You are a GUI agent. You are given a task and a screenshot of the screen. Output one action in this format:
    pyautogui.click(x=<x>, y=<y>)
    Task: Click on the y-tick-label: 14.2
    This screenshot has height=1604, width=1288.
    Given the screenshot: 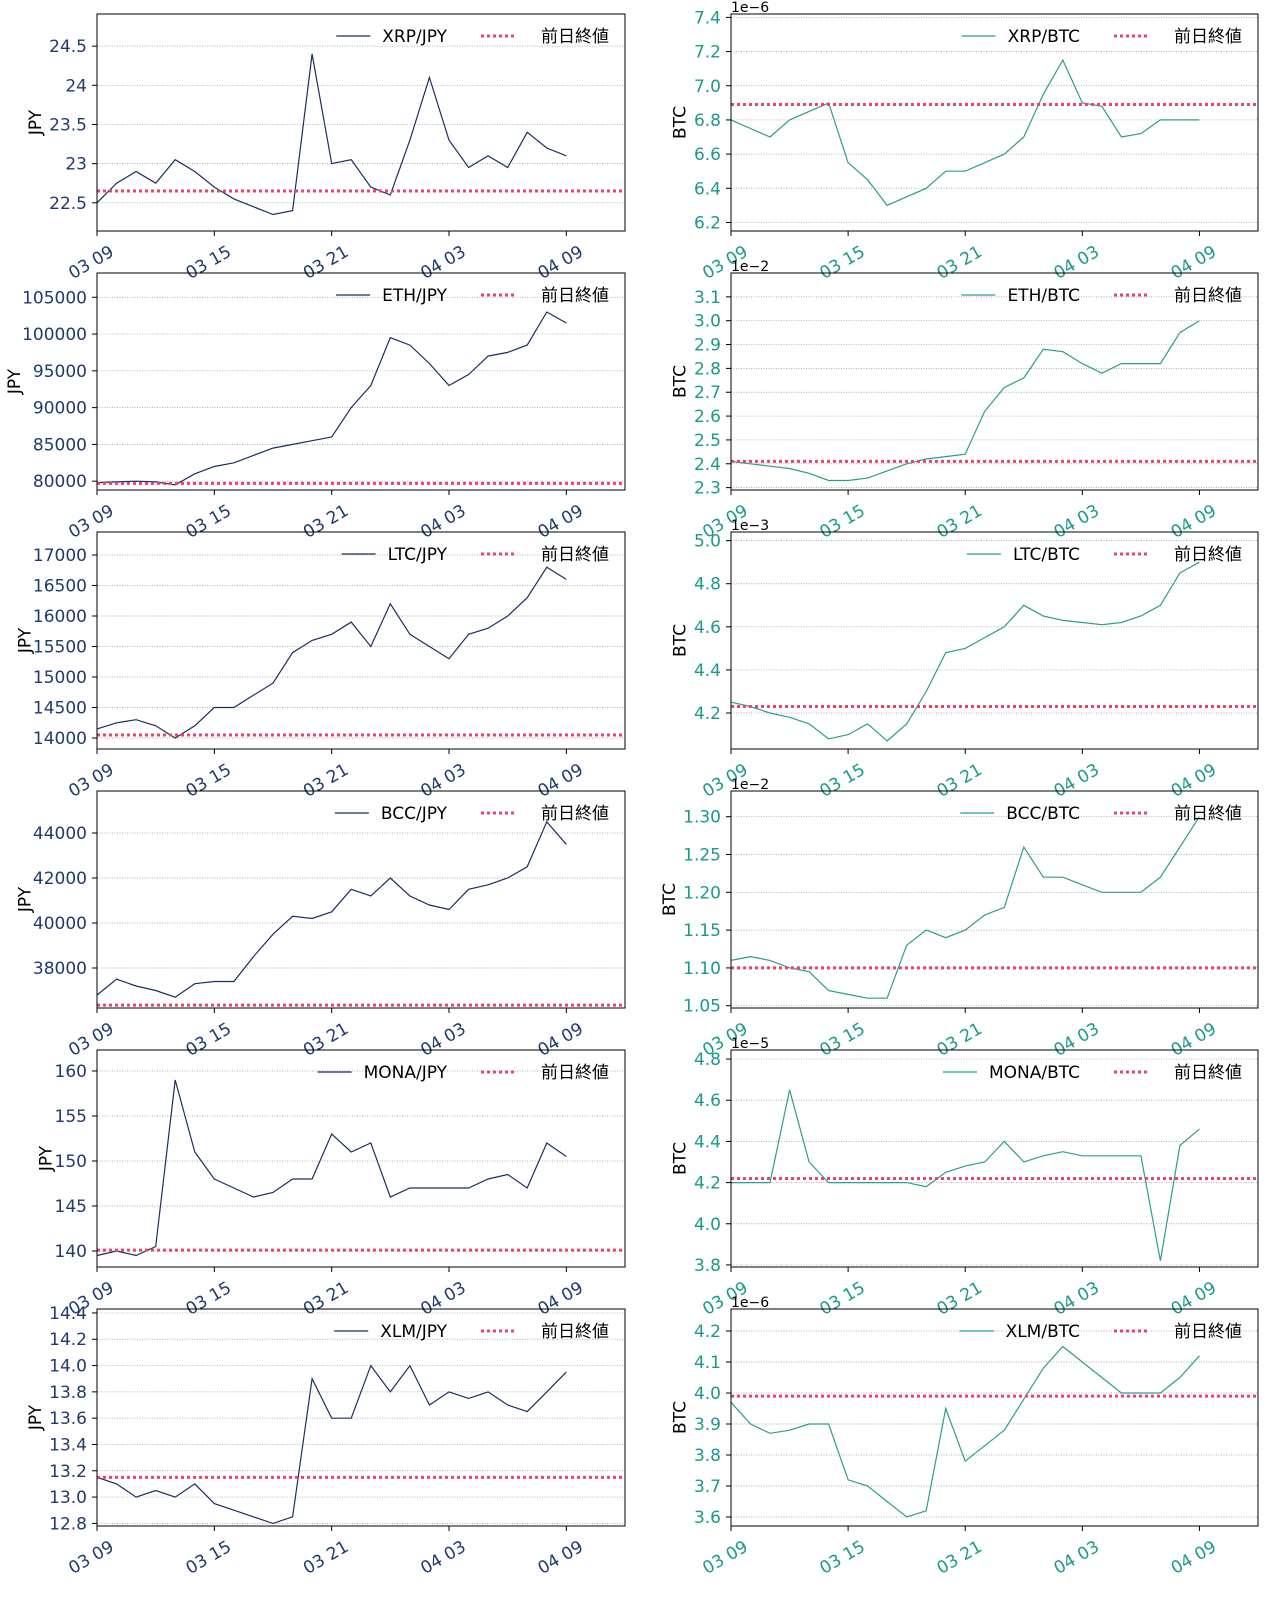 What is the action you would take?
    pyautogui.click(x=68, y=1340)
    